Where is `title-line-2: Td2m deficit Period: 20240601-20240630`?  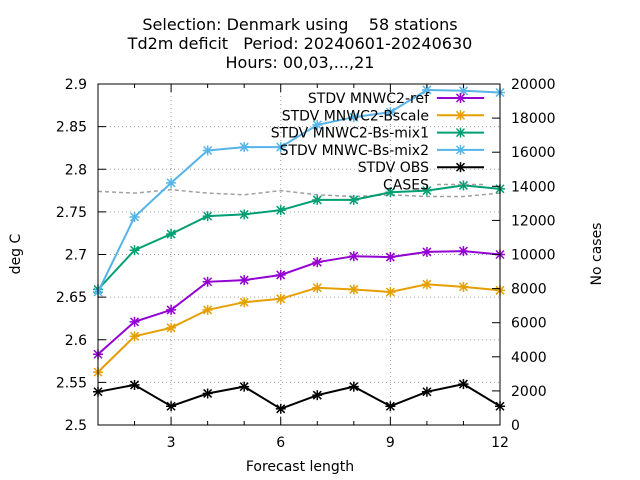
title-line-2: Td2m deficit Period: 20240601-20240630 is located at coordinates (300, 43).